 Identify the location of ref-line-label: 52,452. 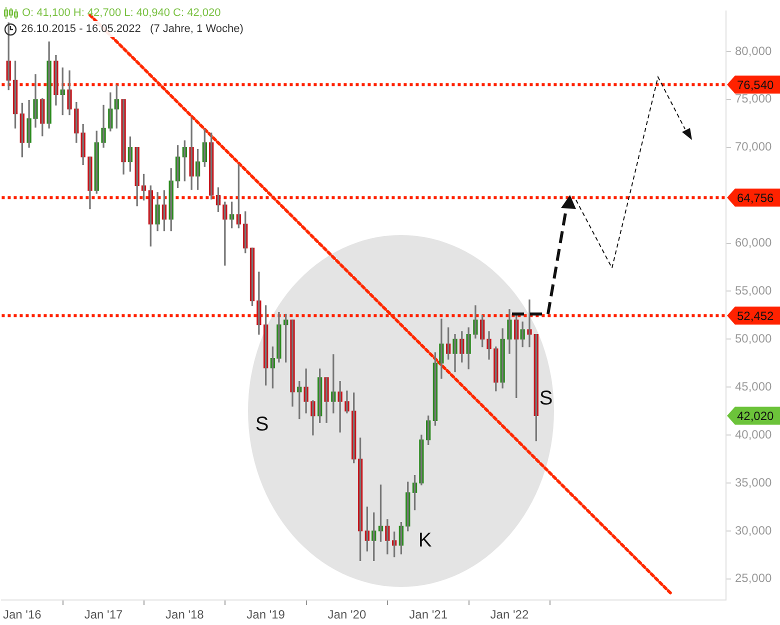
(755, 315).